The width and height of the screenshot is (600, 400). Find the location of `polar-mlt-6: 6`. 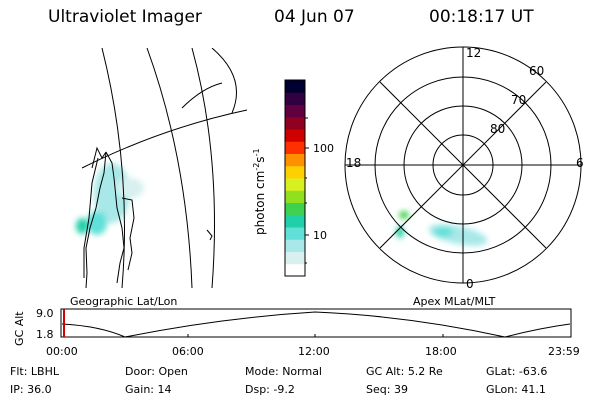

polar-mlt-6: 6 is located at coordinates (580, 163).